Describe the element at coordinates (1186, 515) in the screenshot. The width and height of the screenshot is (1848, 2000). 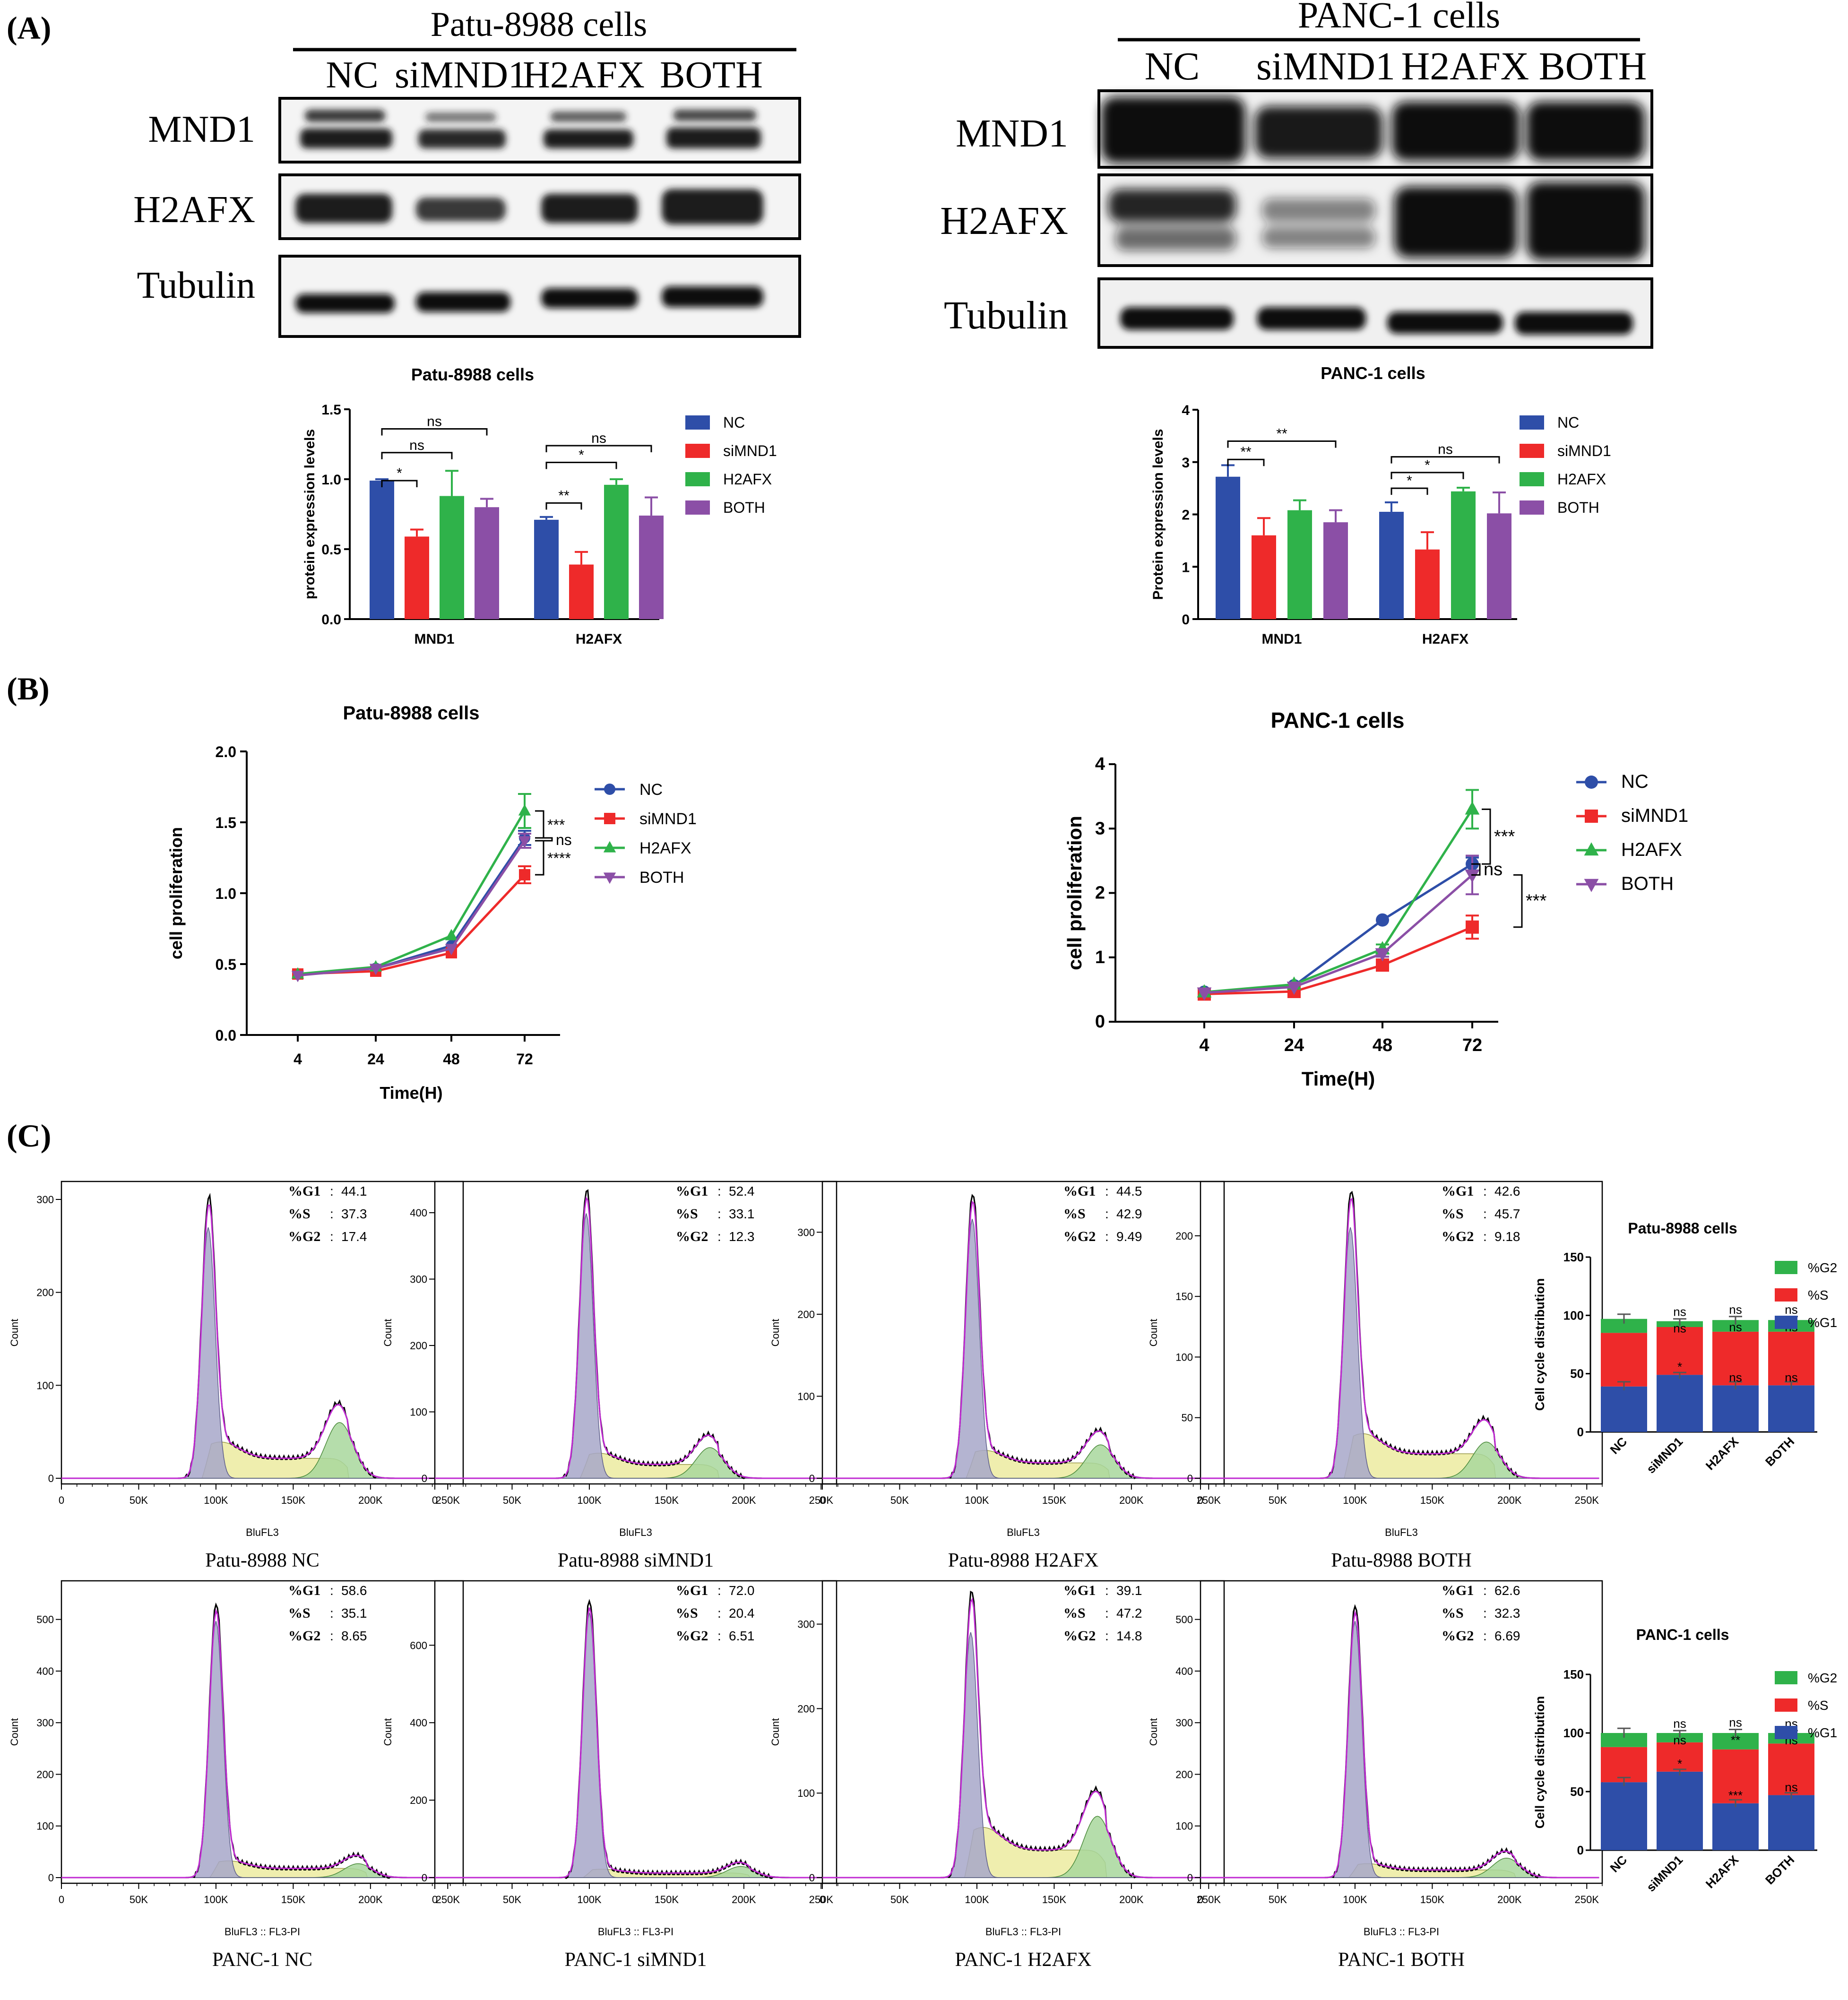
I see `y-tick-label: 2` at that location.